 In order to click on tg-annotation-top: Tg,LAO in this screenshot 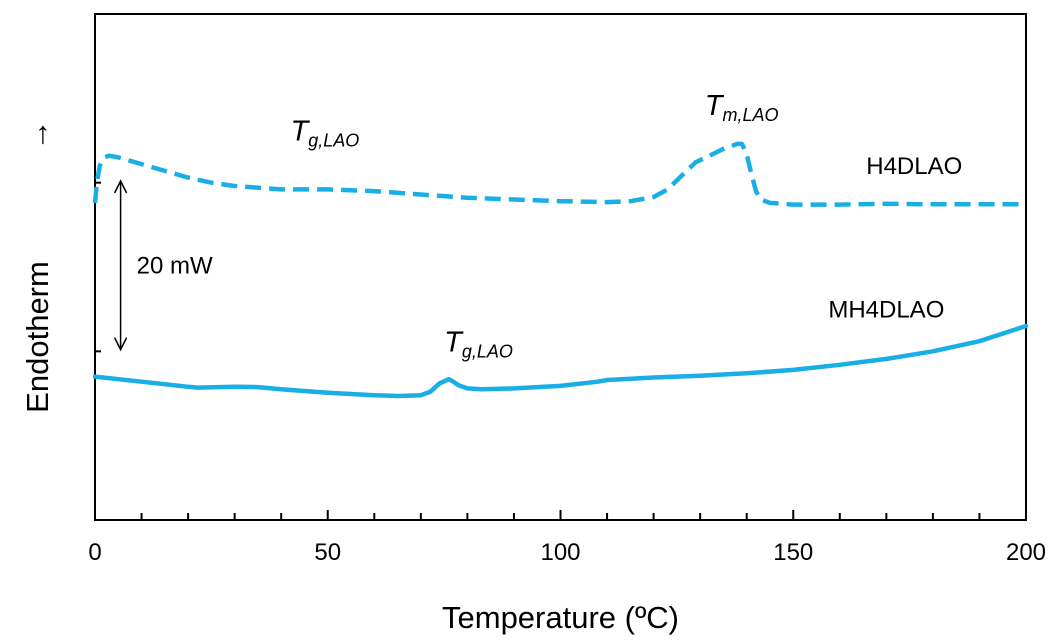, I will do `click(325, 133)`.